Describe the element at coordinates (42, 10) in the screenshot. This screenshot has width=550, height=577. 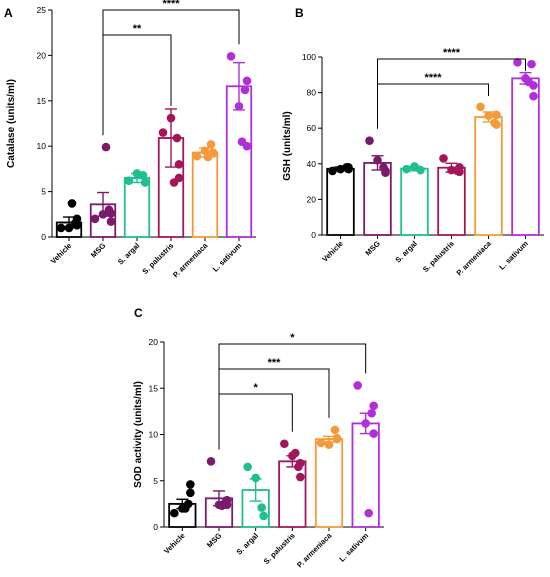
I see `y-tick-label: 25` at that location.